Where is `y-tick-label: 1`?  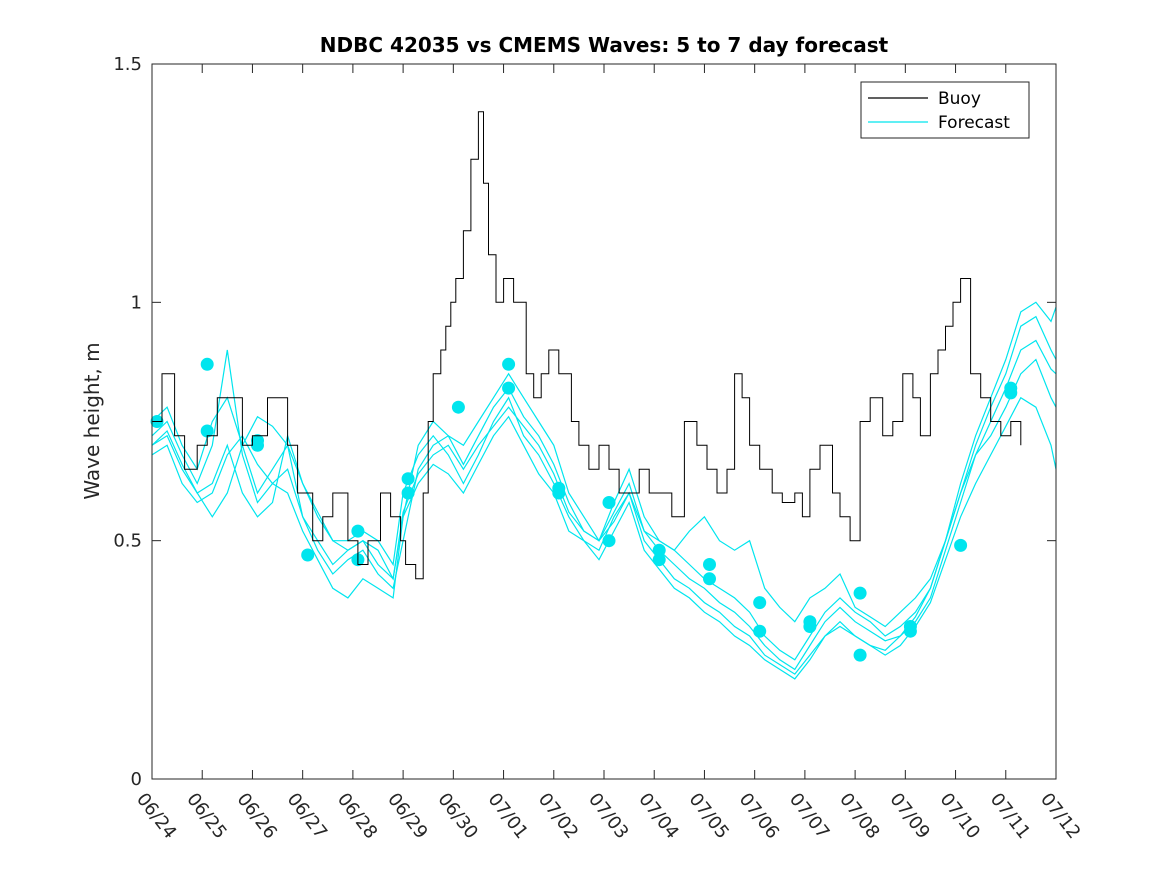 y-tick-label: 1 is located at coordinates (136, 302).